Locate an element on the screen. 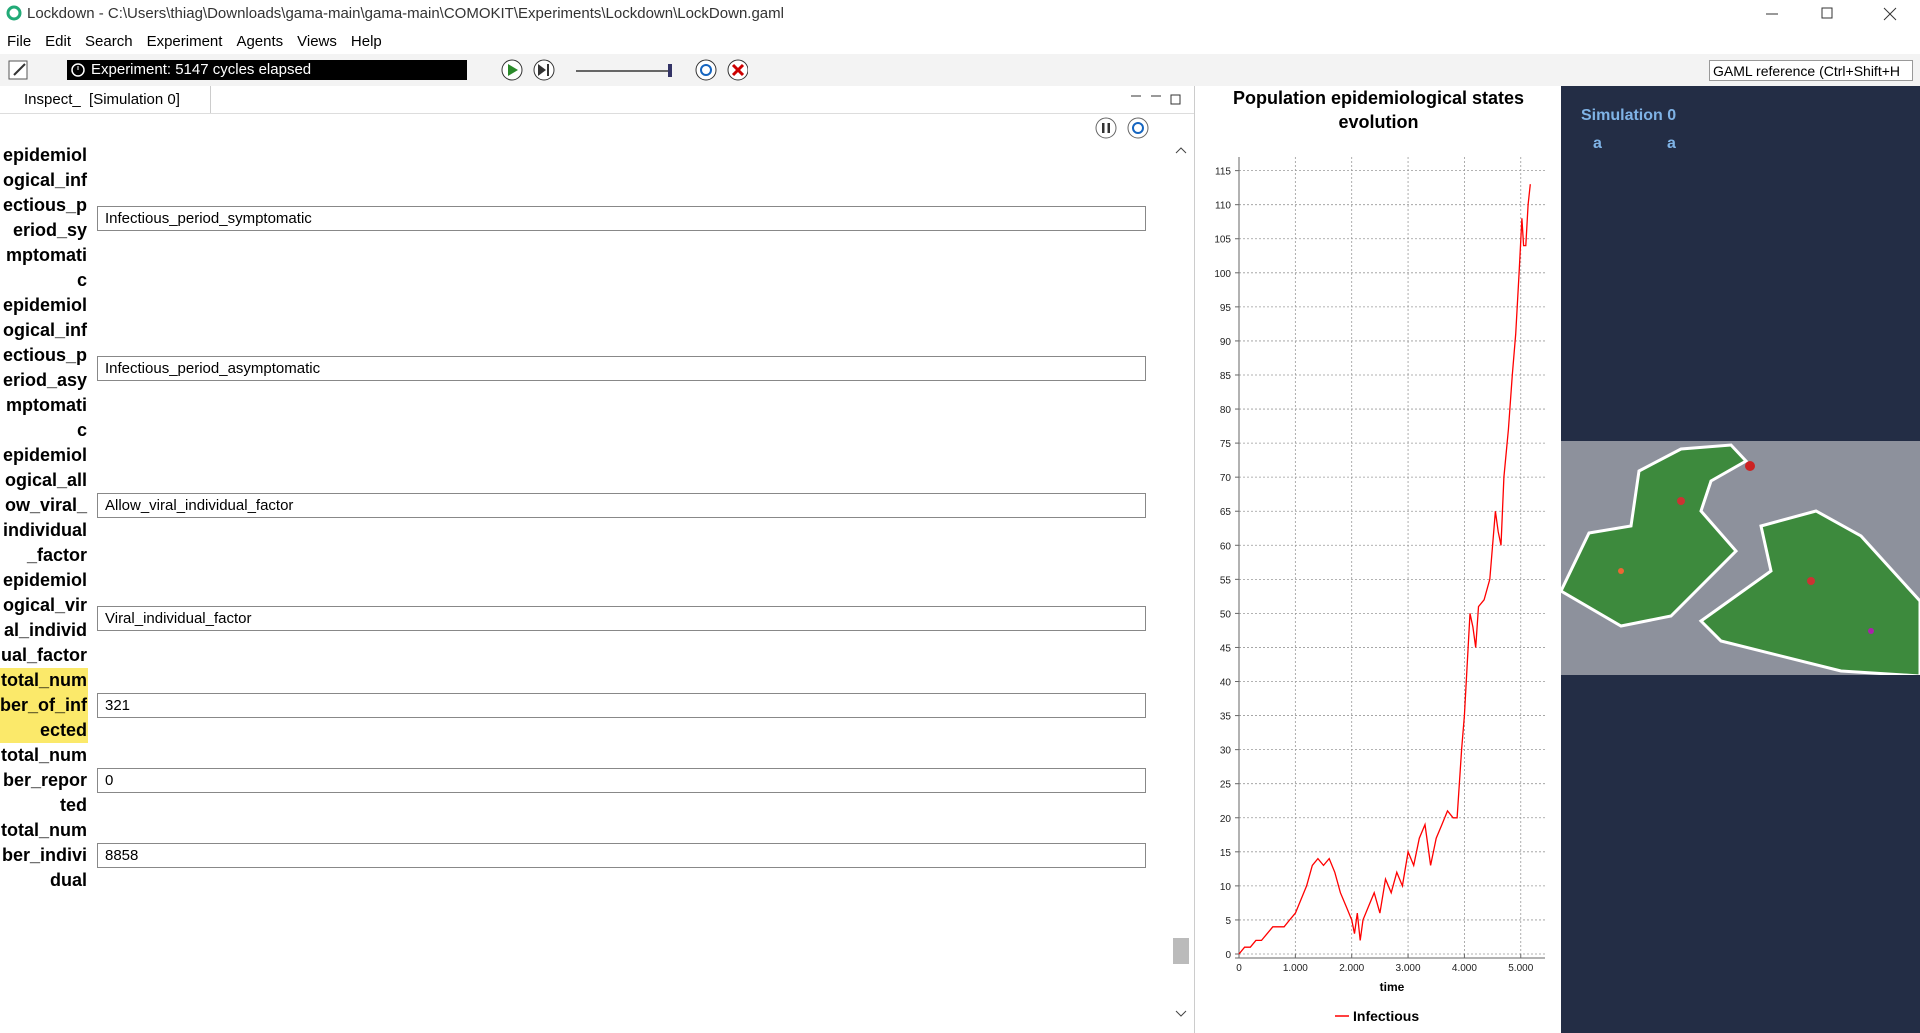 This screenshot has height=1033, width=1920. attribute-value: Infectious_period_symptomatic is located at coordinates (621, 218).